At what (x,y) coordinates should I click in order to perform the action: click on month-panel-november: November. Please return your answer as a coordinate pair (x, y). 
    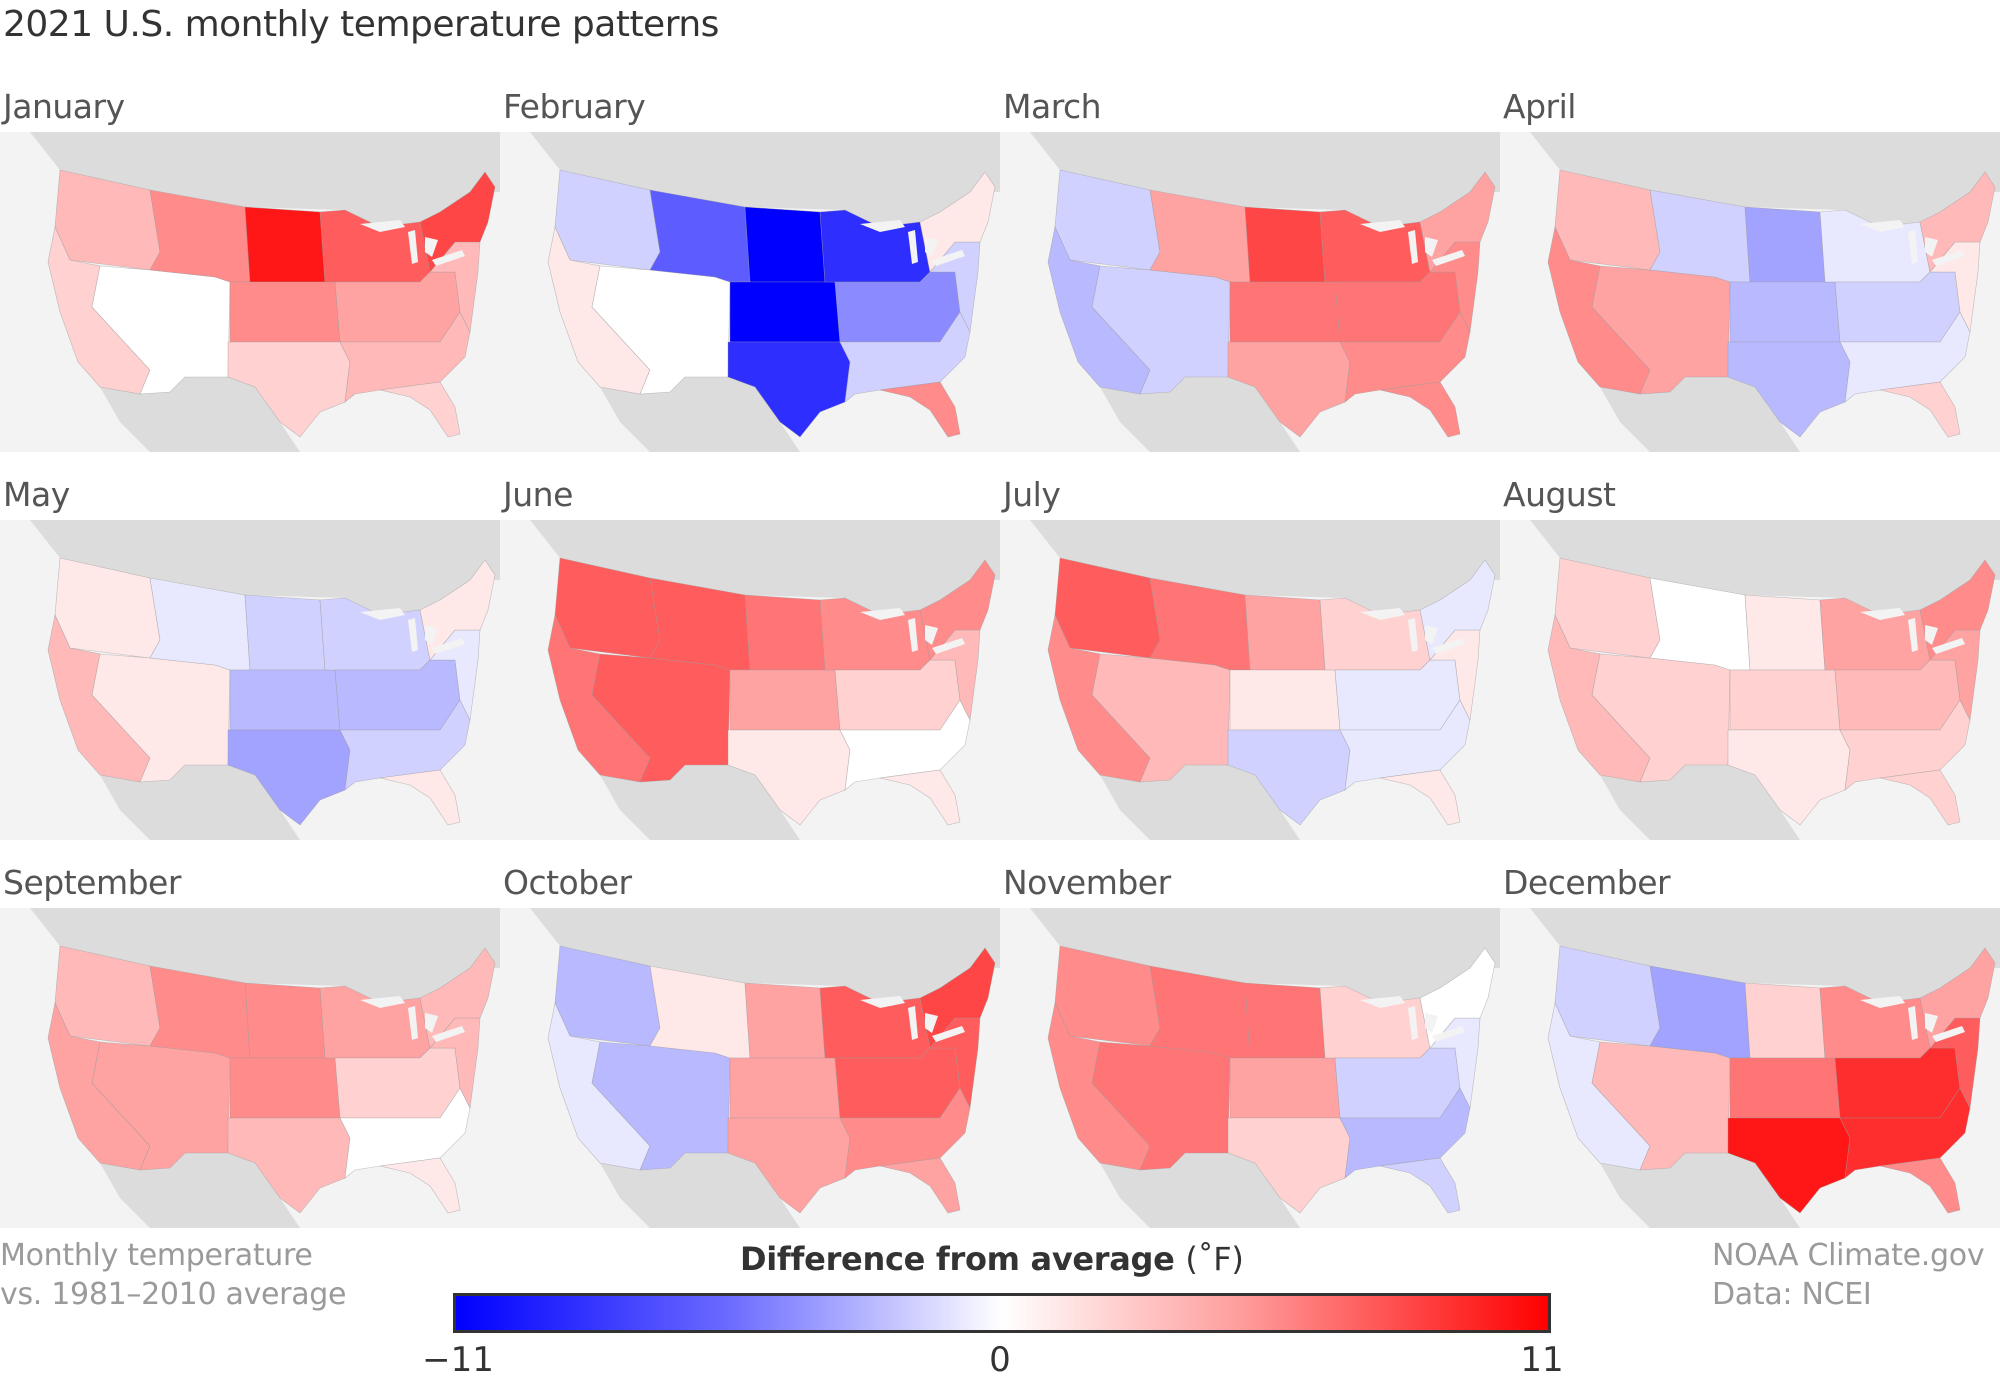
    Looking at the image, I should click on (1250, 1057).